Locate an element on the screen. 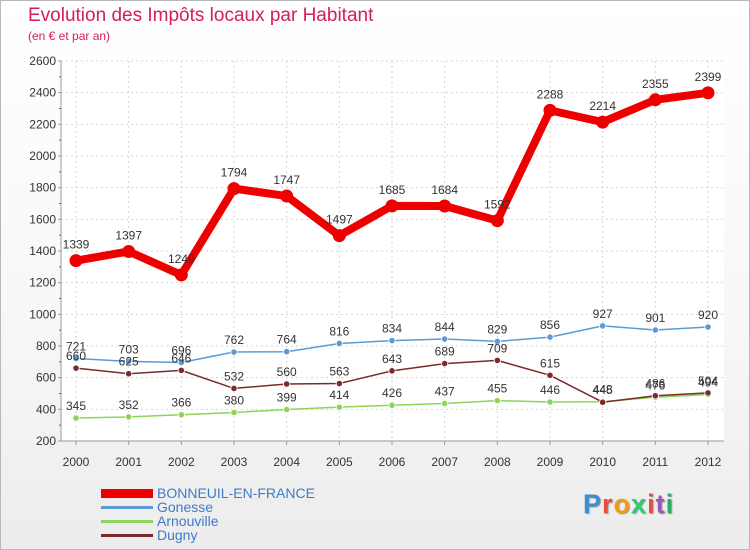 The width and height of the screenshot is (750, 550). x-tick-label: 2000 is located at coordinates (76, 462).